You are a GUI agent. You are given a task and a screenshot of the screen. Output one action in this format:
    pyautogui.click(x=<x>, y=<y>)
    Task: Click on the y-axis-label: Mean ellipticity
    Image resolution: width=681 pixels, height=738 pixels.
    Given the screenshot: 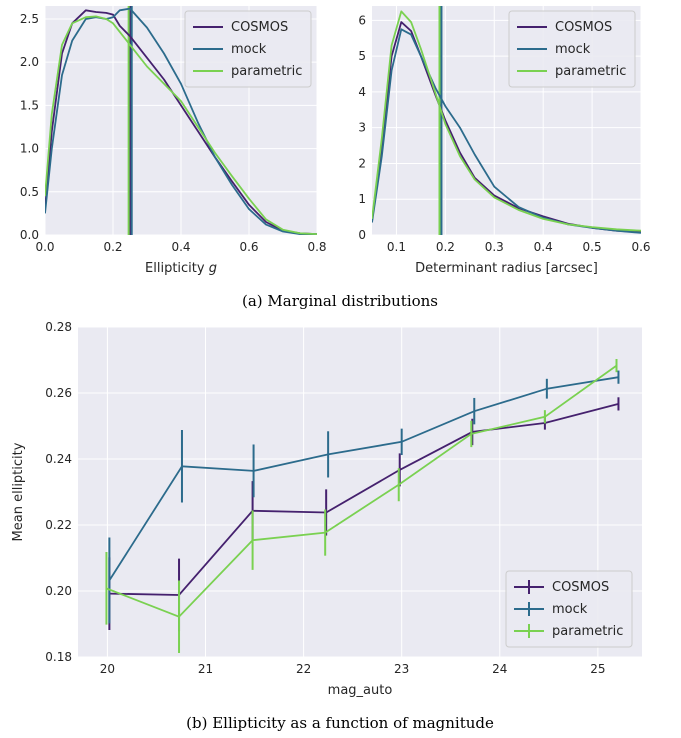 What is the action you would take?
    pyautogui.click(x=18, y=491)
    